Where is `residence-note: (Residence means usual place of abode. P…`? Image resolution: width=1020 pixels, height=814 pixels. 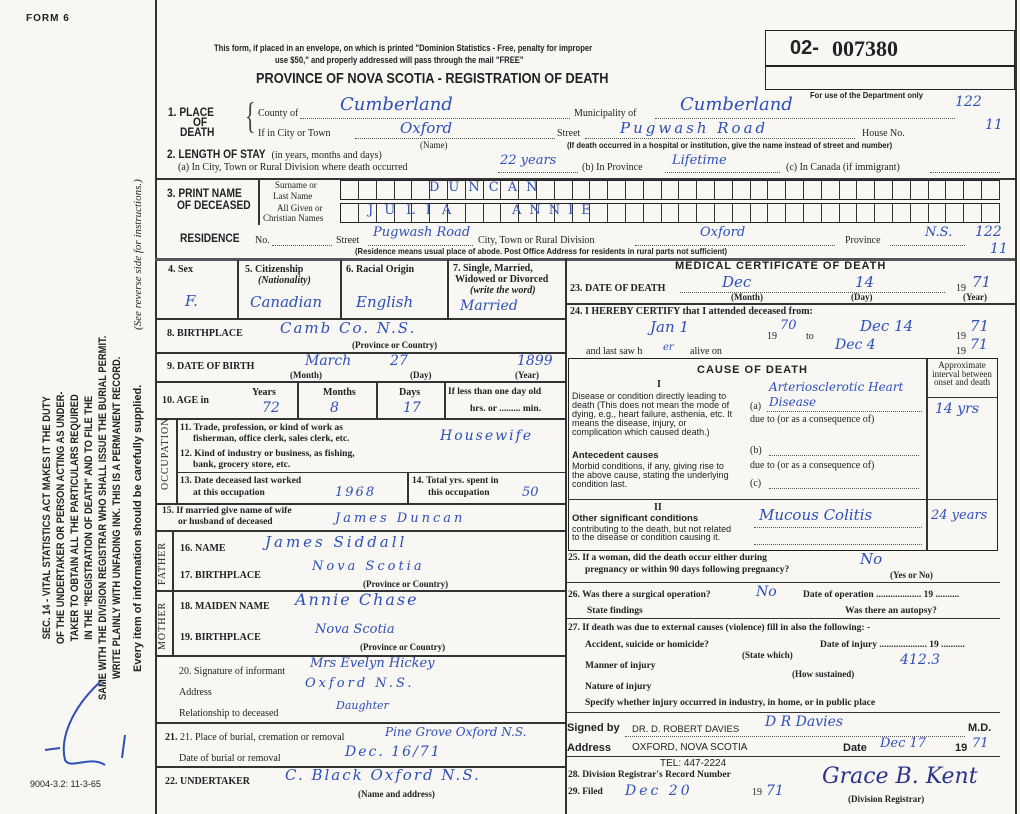 residence-note: (Residence means usual place of abode. P… is located at coordinates (541, 251).